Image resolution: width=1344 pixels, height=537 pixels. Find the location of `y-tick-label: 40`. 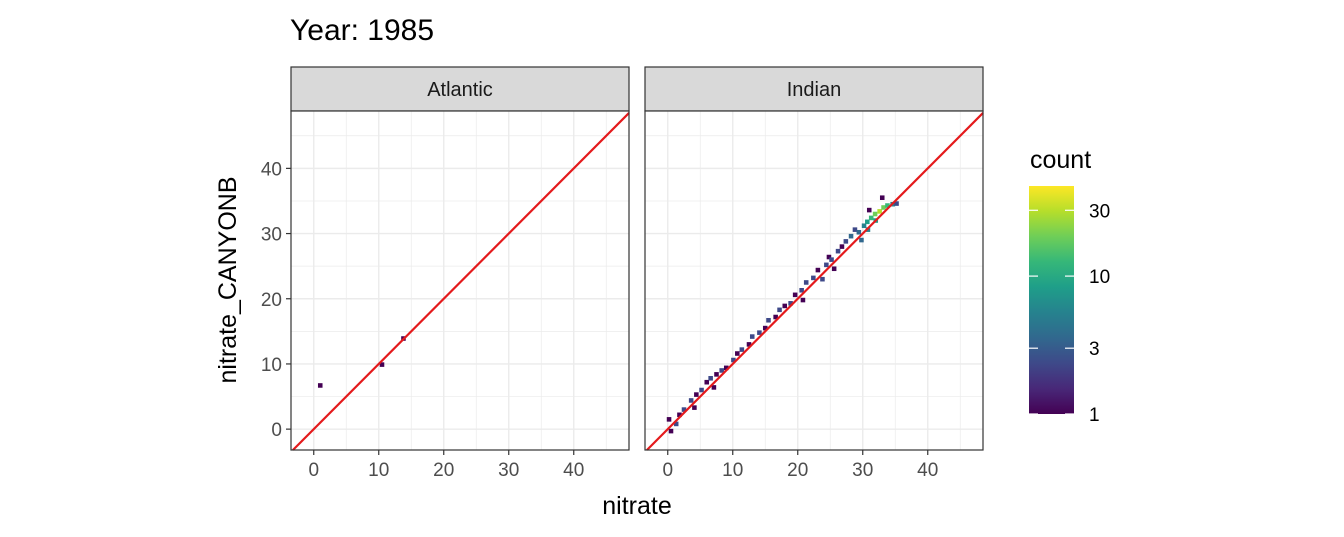

y-tick-label: 40 is located at coordinates (271, 169).